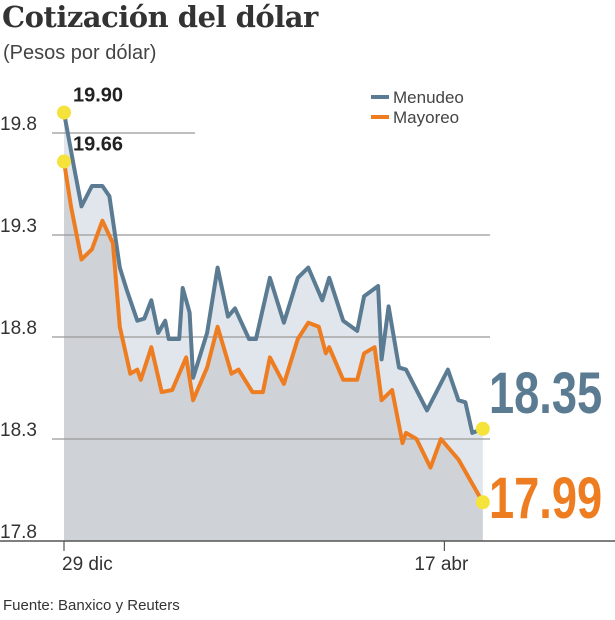 The height and width of the screenshot is (620, 615). I want to click on y-tick-label: 19.8, so click(18, 124).